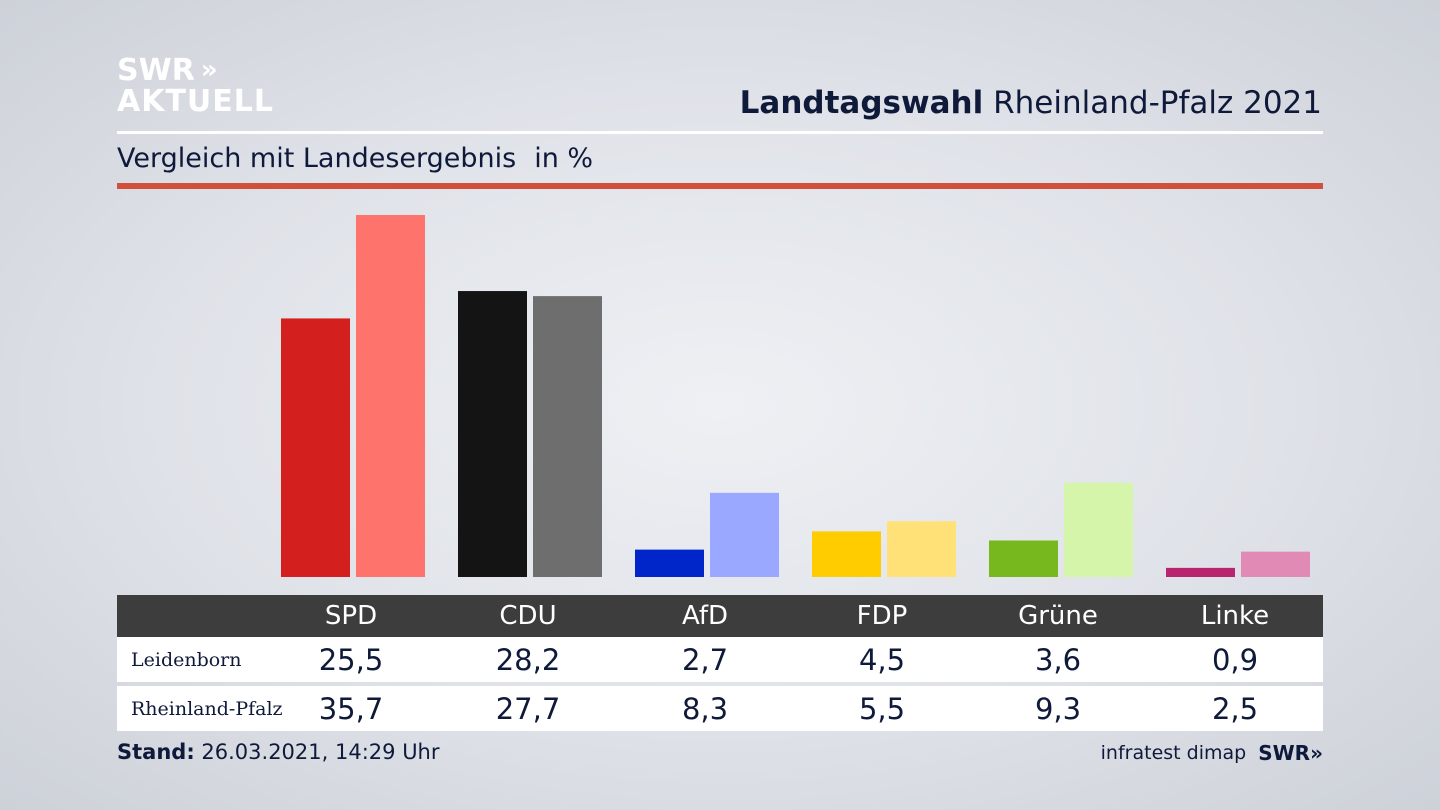 The width and height of the screenshot is (1440, 810). Describe the element at coordinates (564, 158) in the screenshot. I see `subtitle-unit: in %` at that location.